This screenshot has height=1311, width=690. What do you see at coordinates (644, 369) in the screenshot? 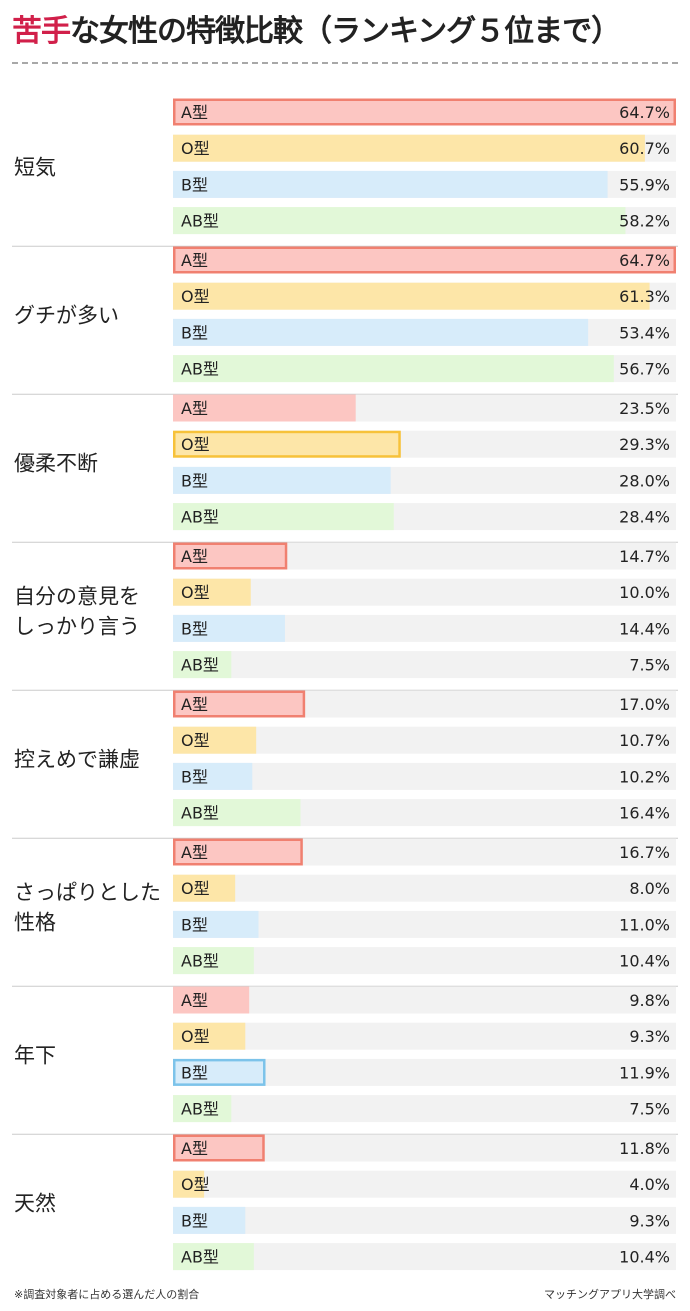
I see `bar-value-label: 56.7%` at bounding box center [644, 369].